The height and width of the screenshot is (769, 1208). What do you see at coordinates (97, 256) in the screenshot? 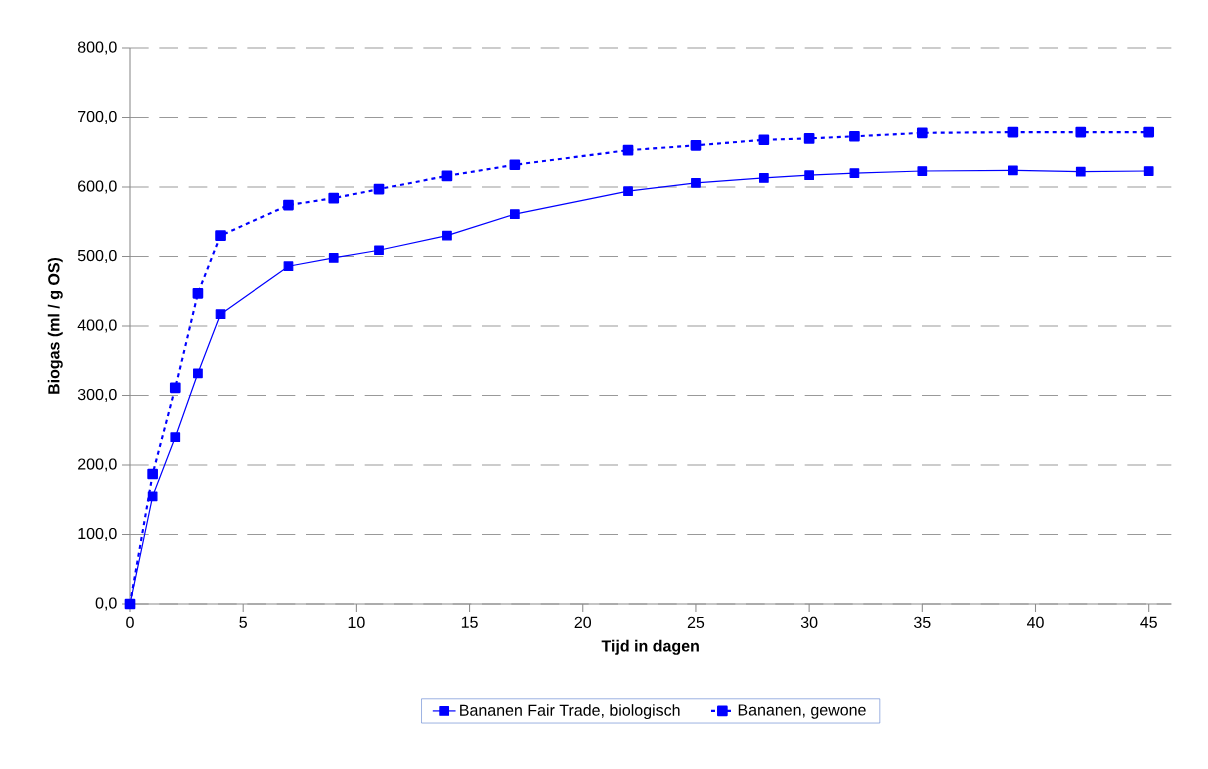
I see `y-tick-label: 500,0` at bounding box center [97, 256].